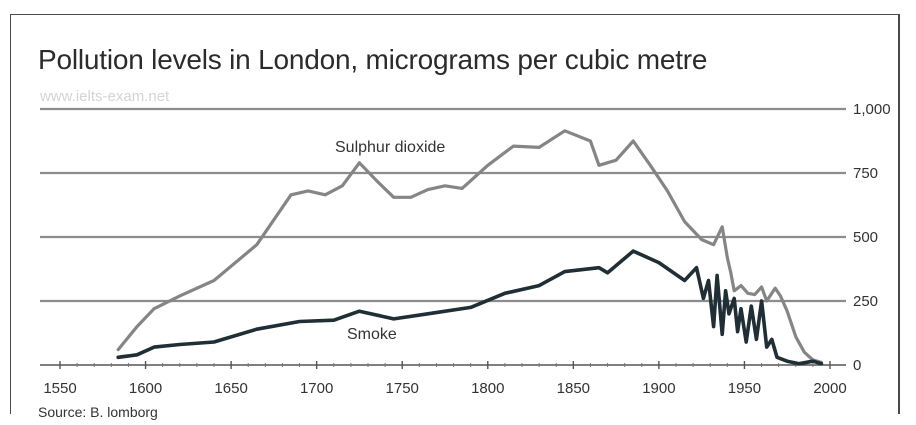 The image size is (916, 425). I want to click on y-axis-labels: 0 250 500 750 1,000, so click(872, 237).